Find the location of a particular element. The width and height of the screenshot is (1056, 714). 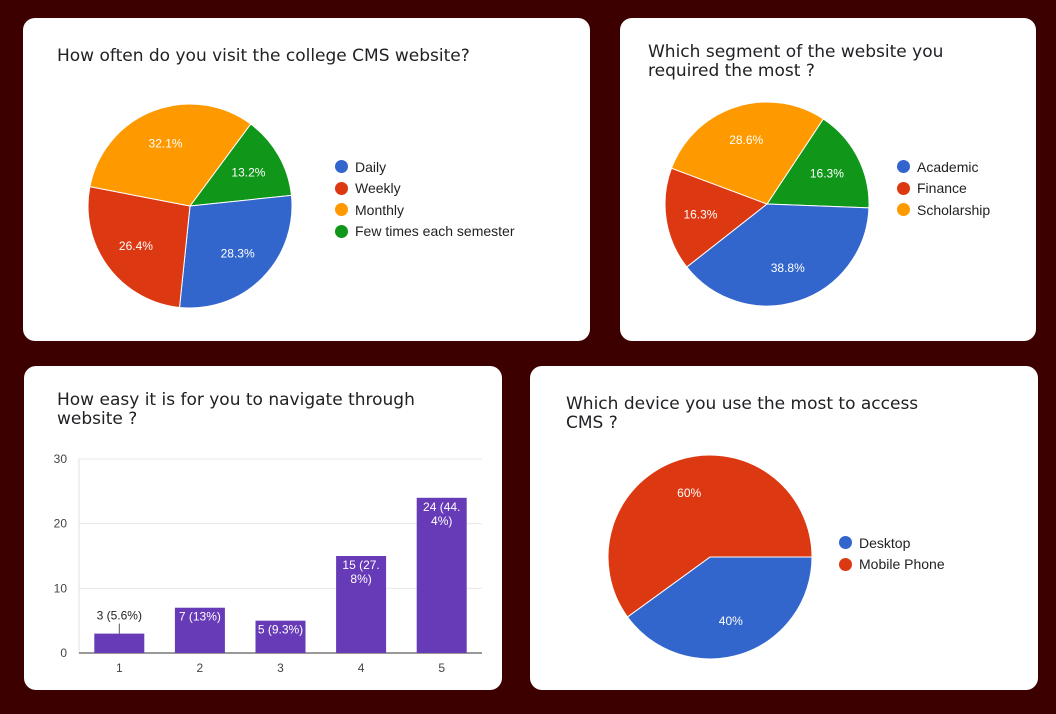

website-segment-label-finance: 16.3% is located at coordinates (700, 214).